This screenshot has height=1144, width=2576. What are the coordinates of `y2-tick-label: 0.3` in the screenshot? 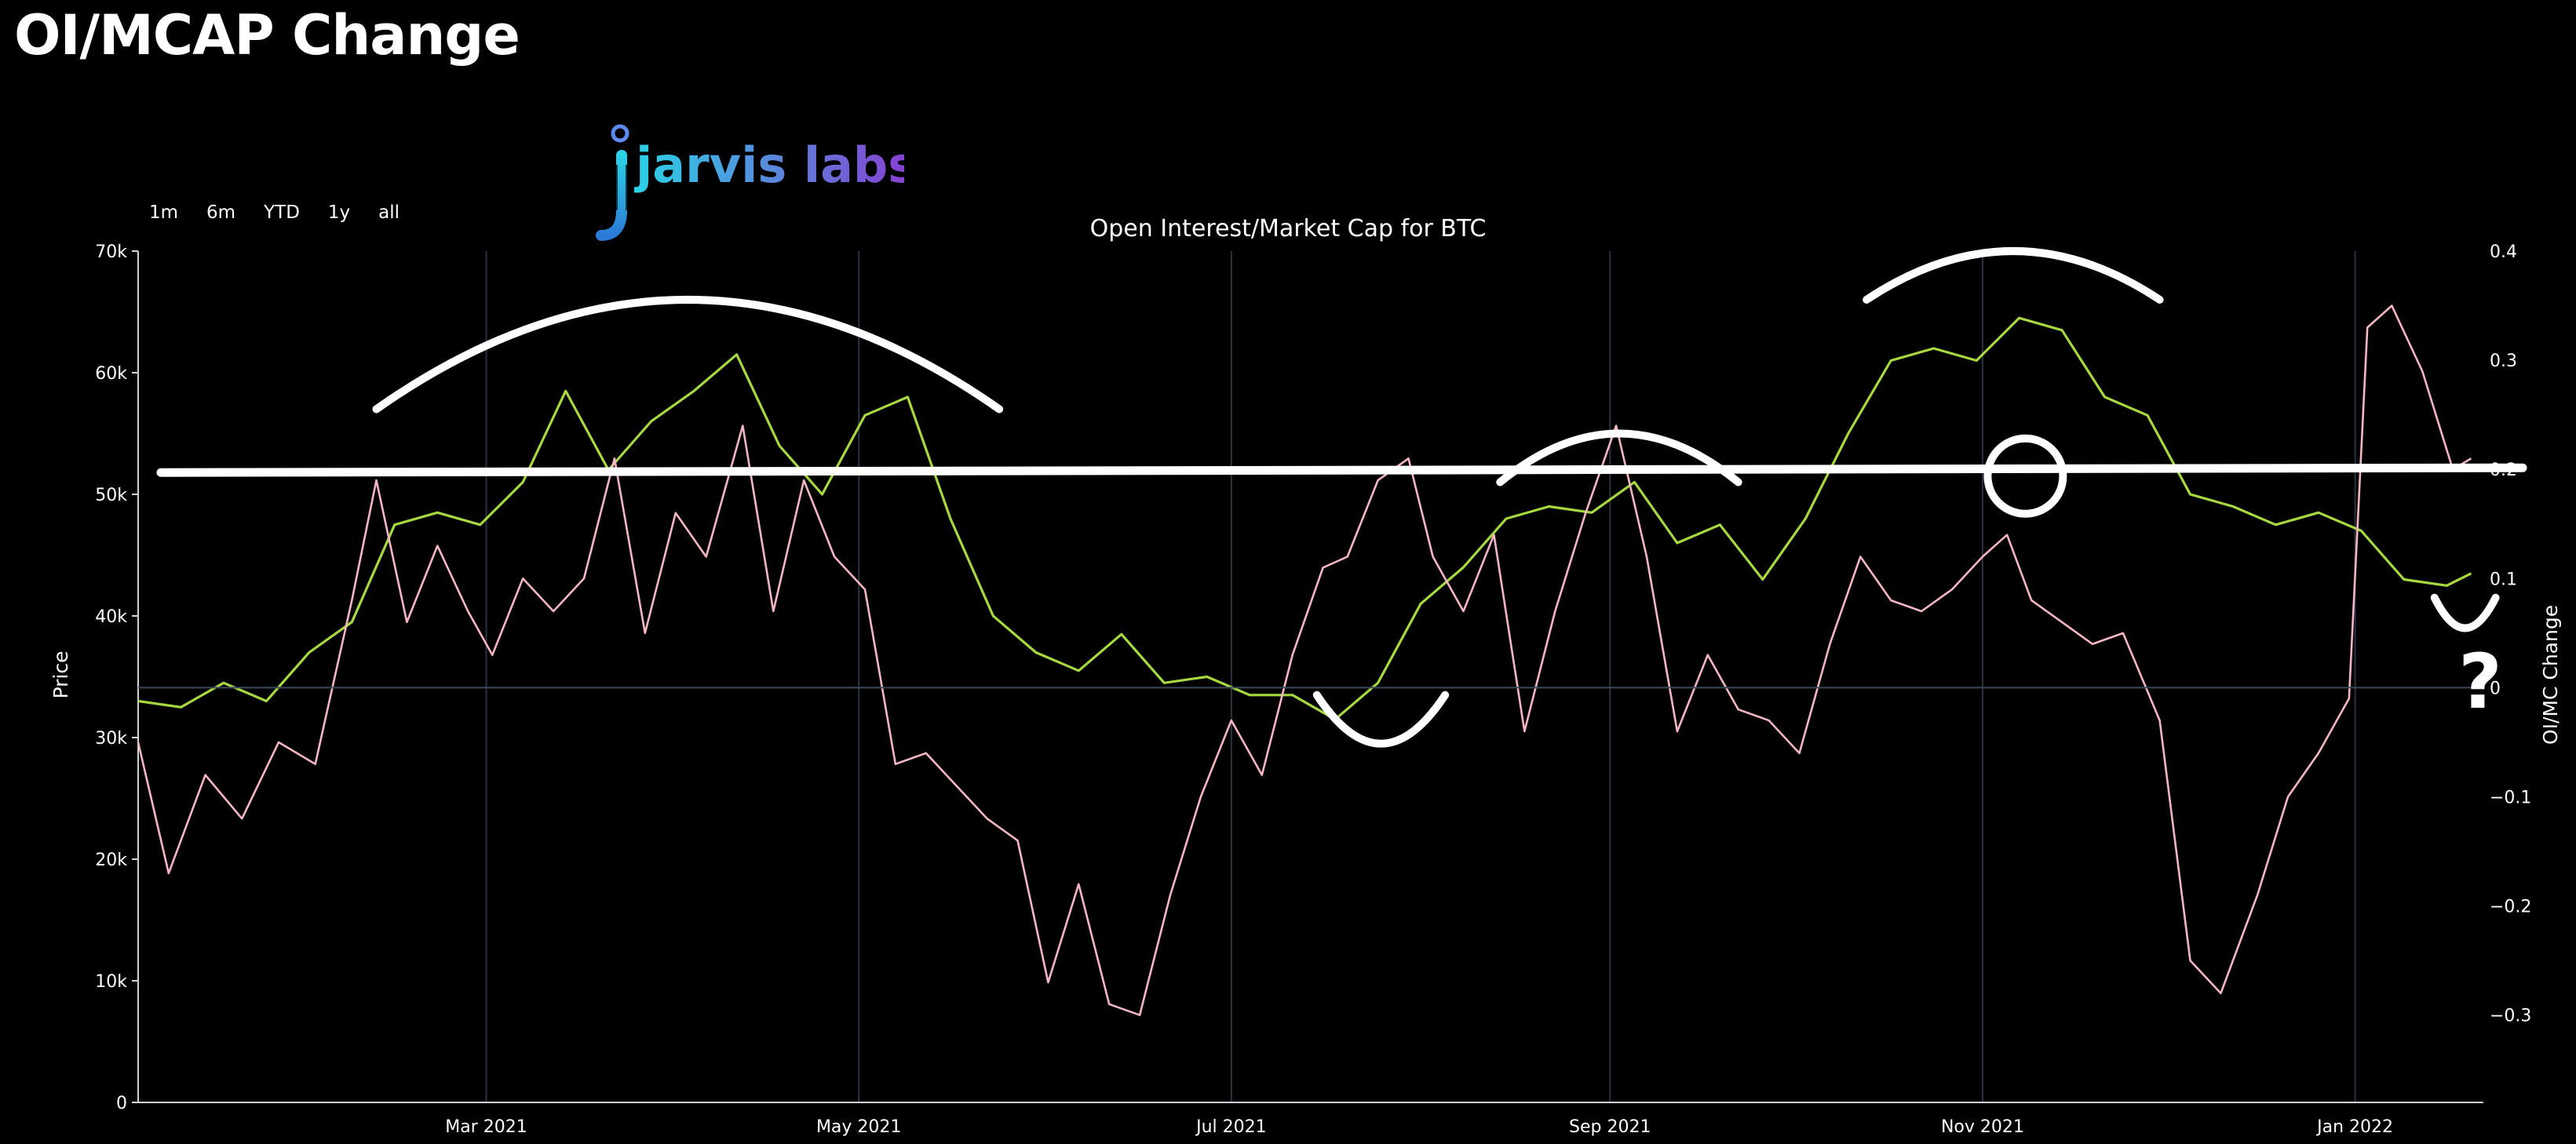 It's located at (2503, 361).